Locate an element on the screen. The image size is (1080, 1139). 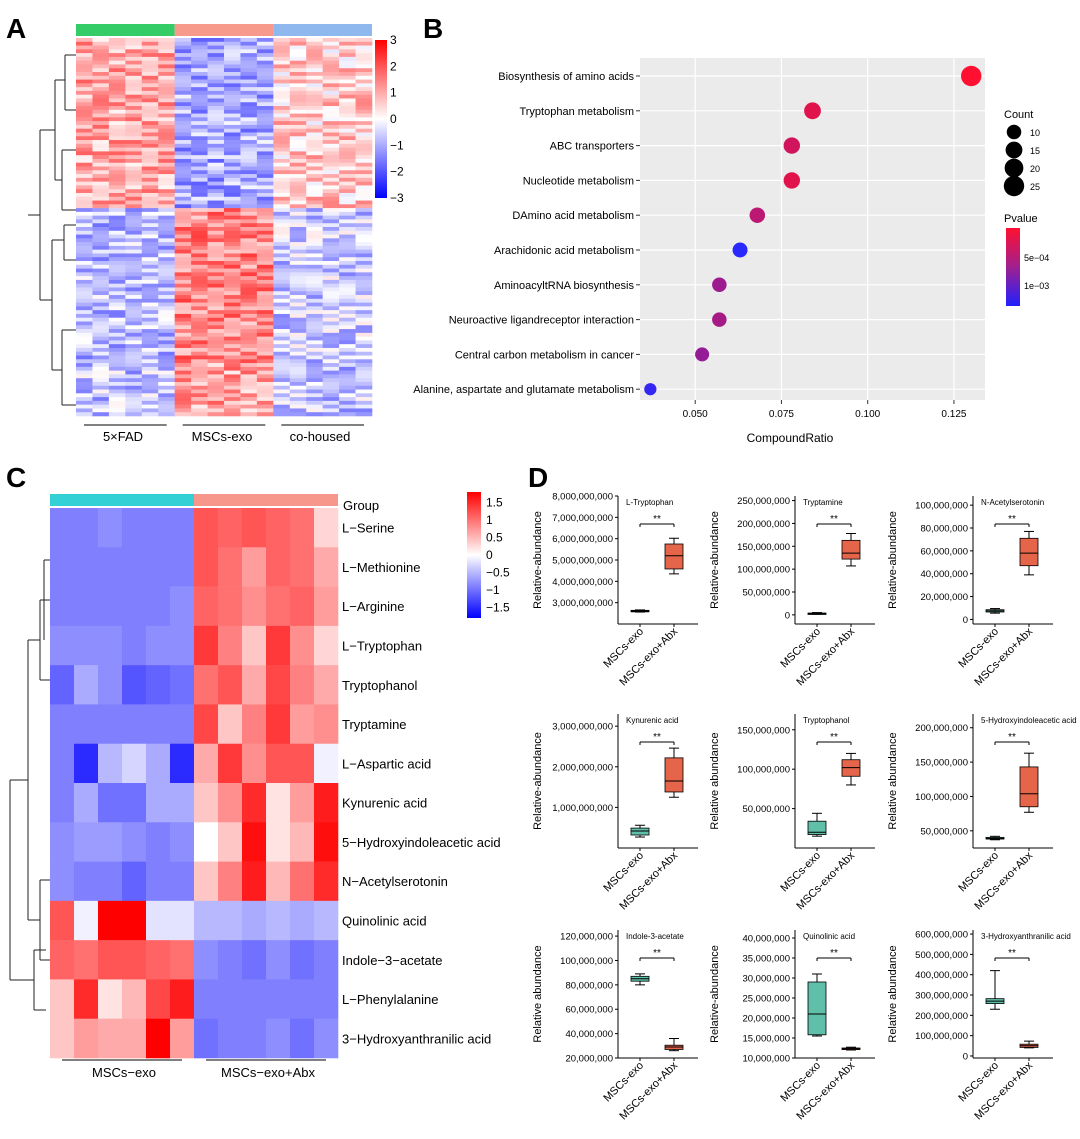
panel-b-point is located at coordinates (791, 180).